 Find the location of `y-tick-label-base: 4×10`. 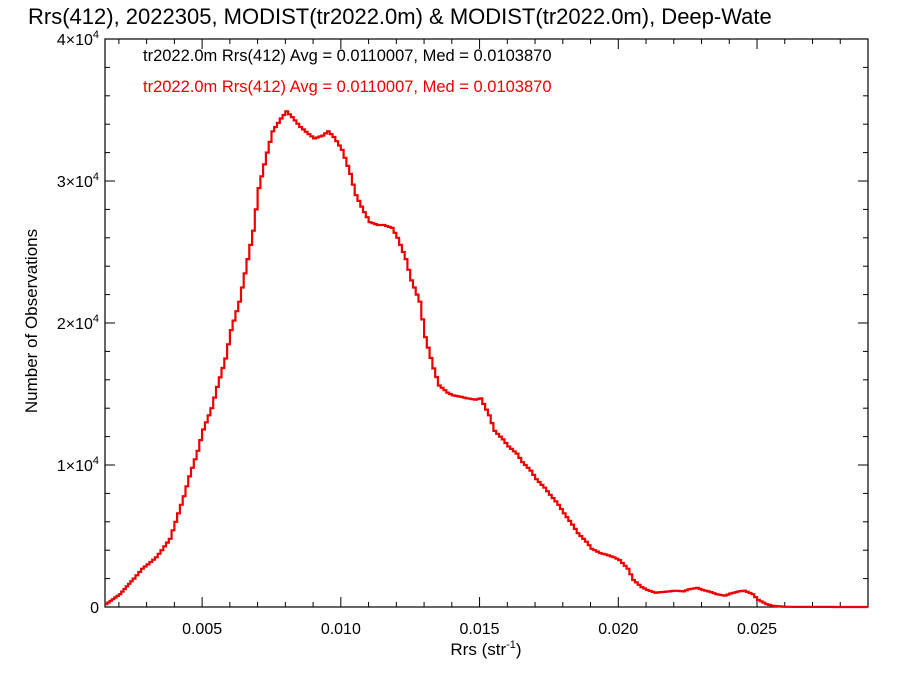

y-tick-label-base: 4×10 is located at coordinates (75, 40).